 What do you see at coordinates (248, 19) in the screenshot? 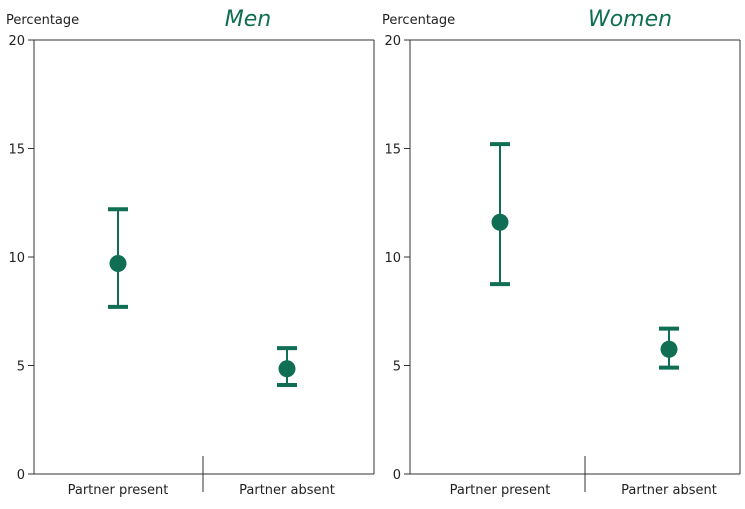
I see `panel-title-men: Men` at bounding box center [248, 19].